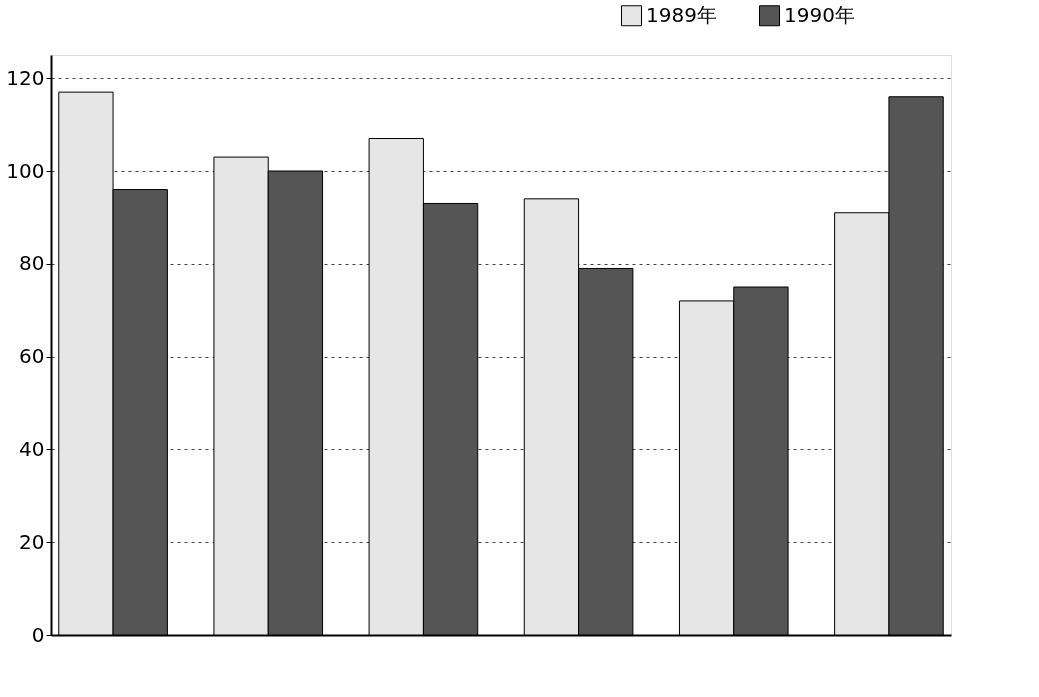  I want to click on y-tick-label: 20, so click(32, 541).